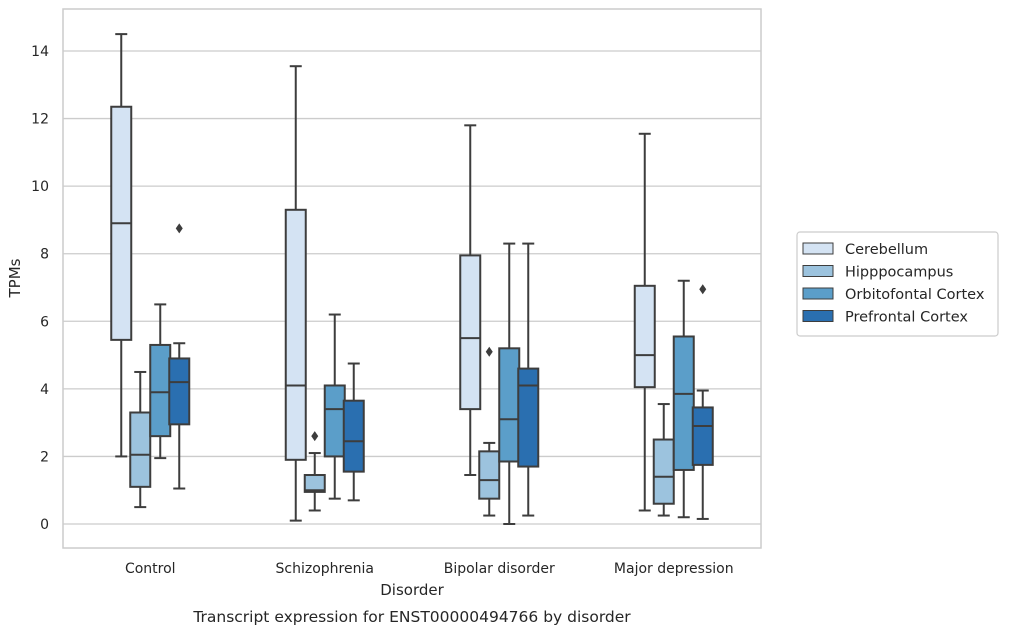 The height and width of the screenshot is (634, 1009). Describe the element at coordinates (40, 288) in the screenshot. I see `y-axis: 0 2 4 6 8 10 12 14` at that location.